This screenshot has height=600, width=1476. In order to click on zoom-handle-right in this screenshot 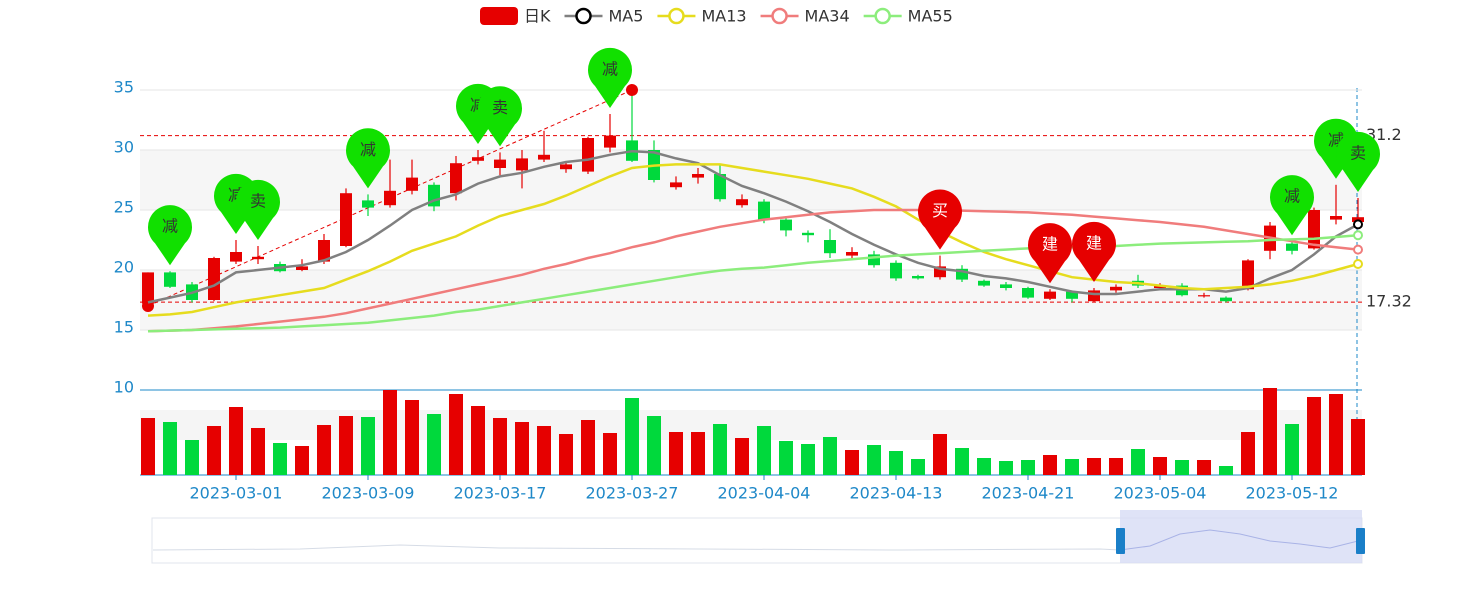, I will do `click(1360, 541)`.